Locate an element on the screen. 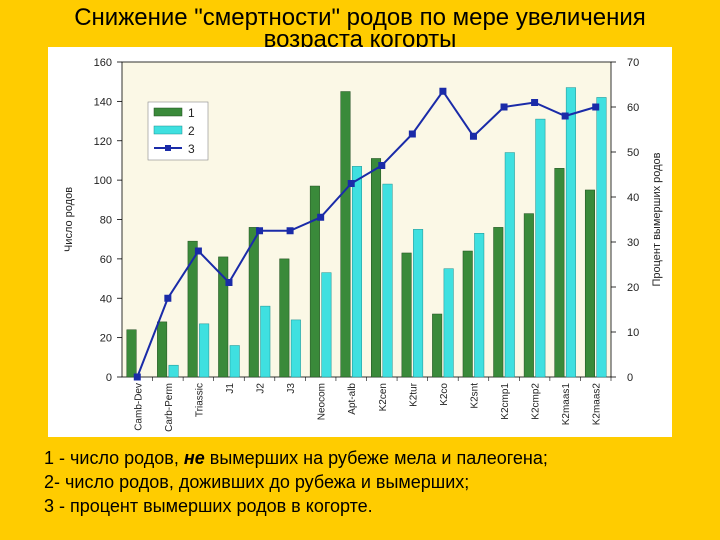  y2-tick-label: 0 is located at coordinates (630, 378).